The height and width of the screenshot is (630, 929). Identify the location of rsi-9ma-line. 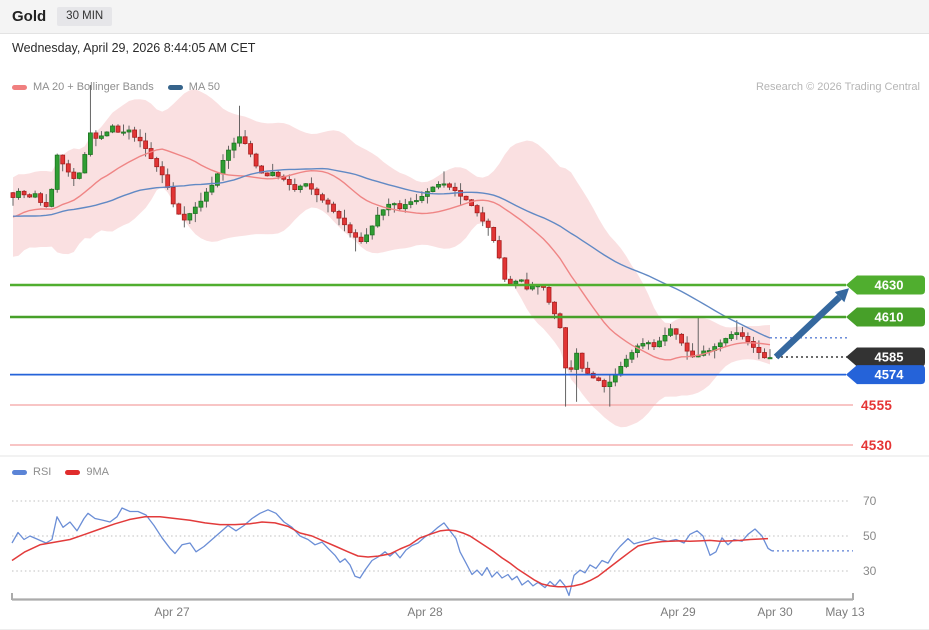
(390, 552).